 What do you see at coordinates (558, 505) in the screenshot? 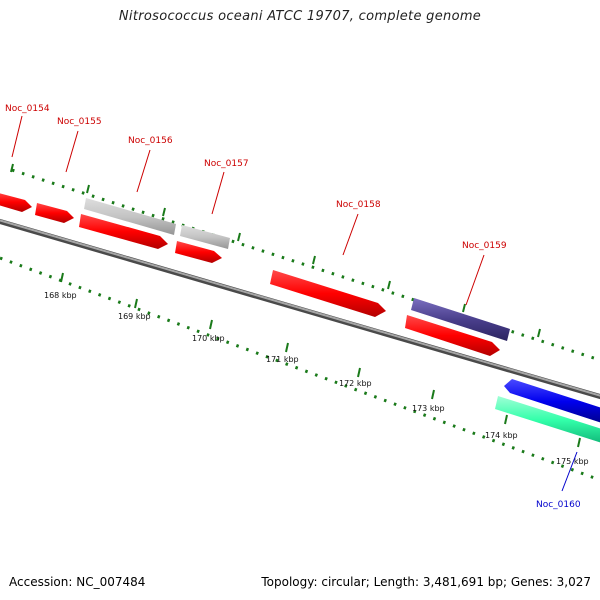
I see `gene-label-noc-0160: Noc_0160` at bounding box center [558, 505].